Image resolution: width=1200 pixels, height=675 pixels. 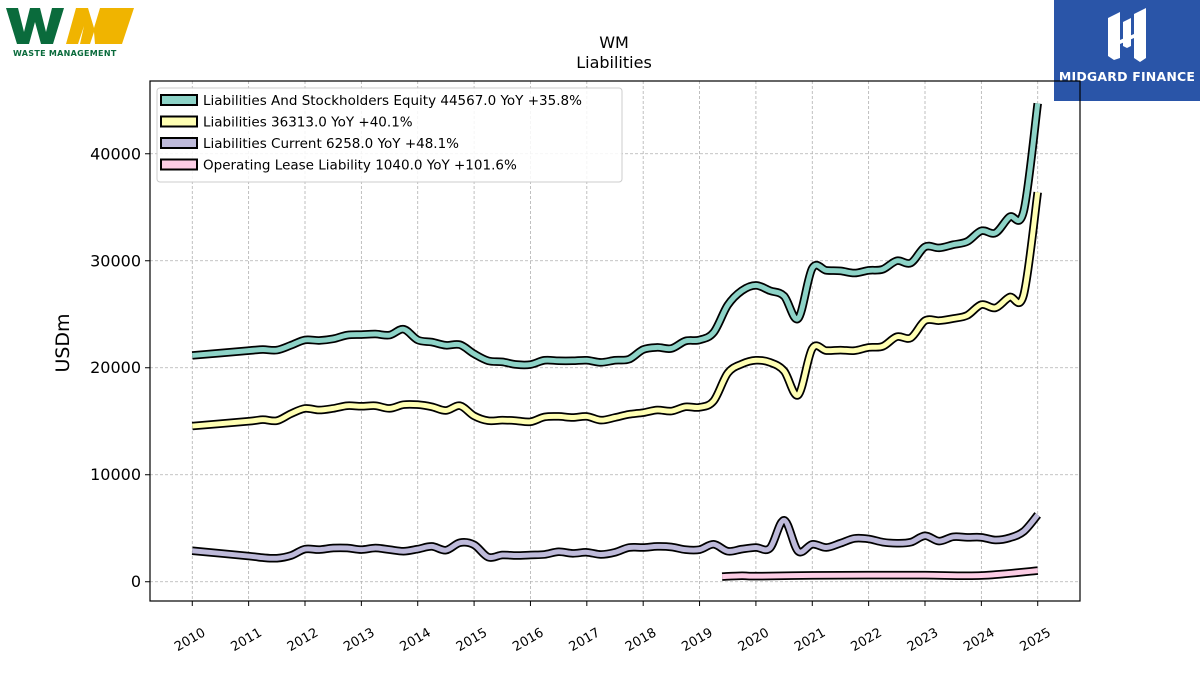 What do you see at coordinates (115, 367) in the screenshot?
I see `y-tick-label: 20000` at bounding box center [115, 367].